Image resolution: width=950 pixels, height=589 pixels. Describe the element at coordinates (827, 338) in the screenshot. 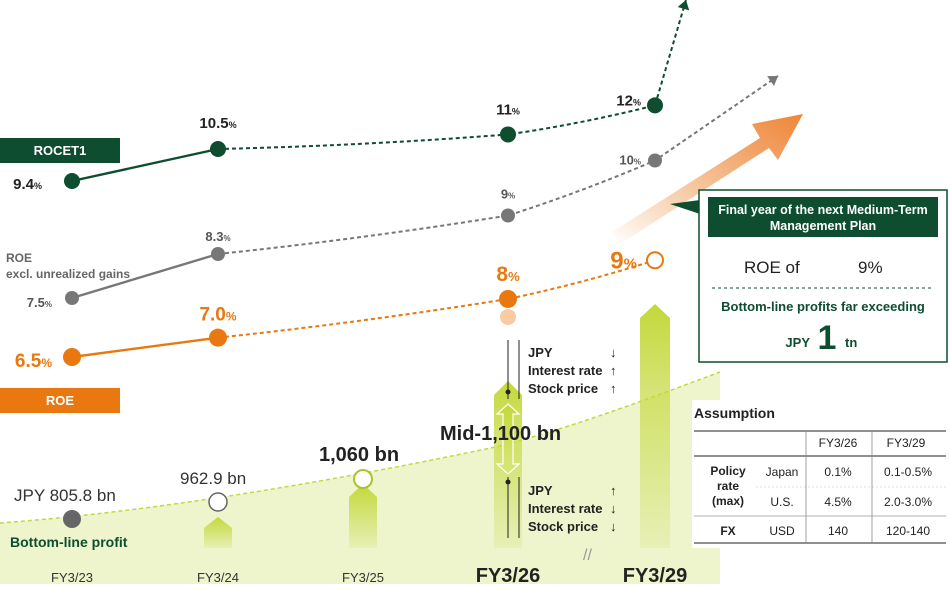

I see `callout-amount: 1` at that location.